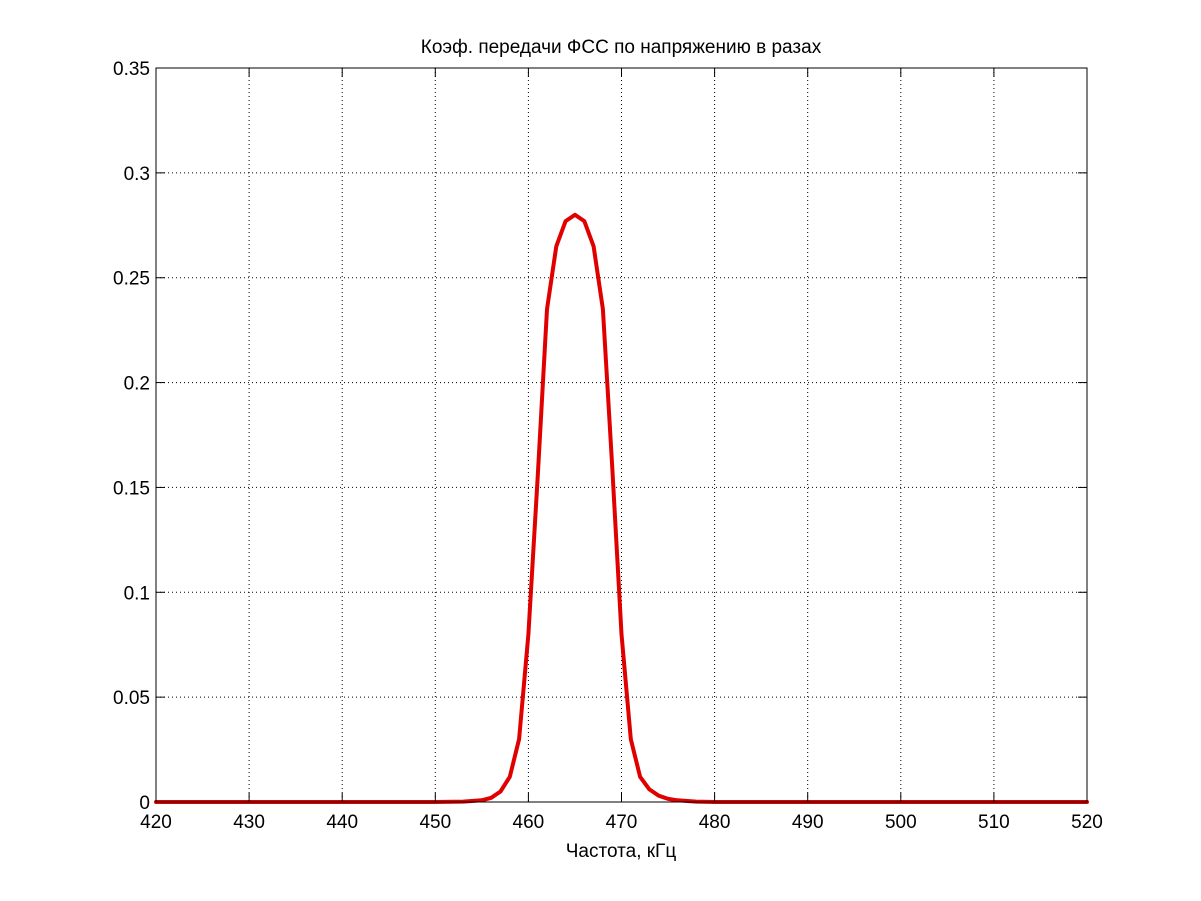 The image size is (1201, 901). I want to click on x-tick-label: 500, so click(901, 822).